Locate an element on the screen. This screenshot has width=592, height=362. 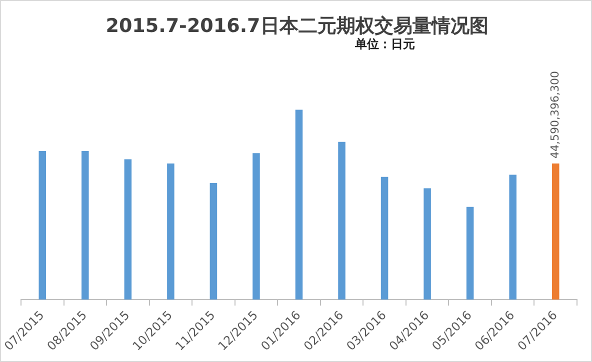
chart-title: 2015.7-2016.7日本二元期权交易量情况图 is located at coordinates (297, 26).